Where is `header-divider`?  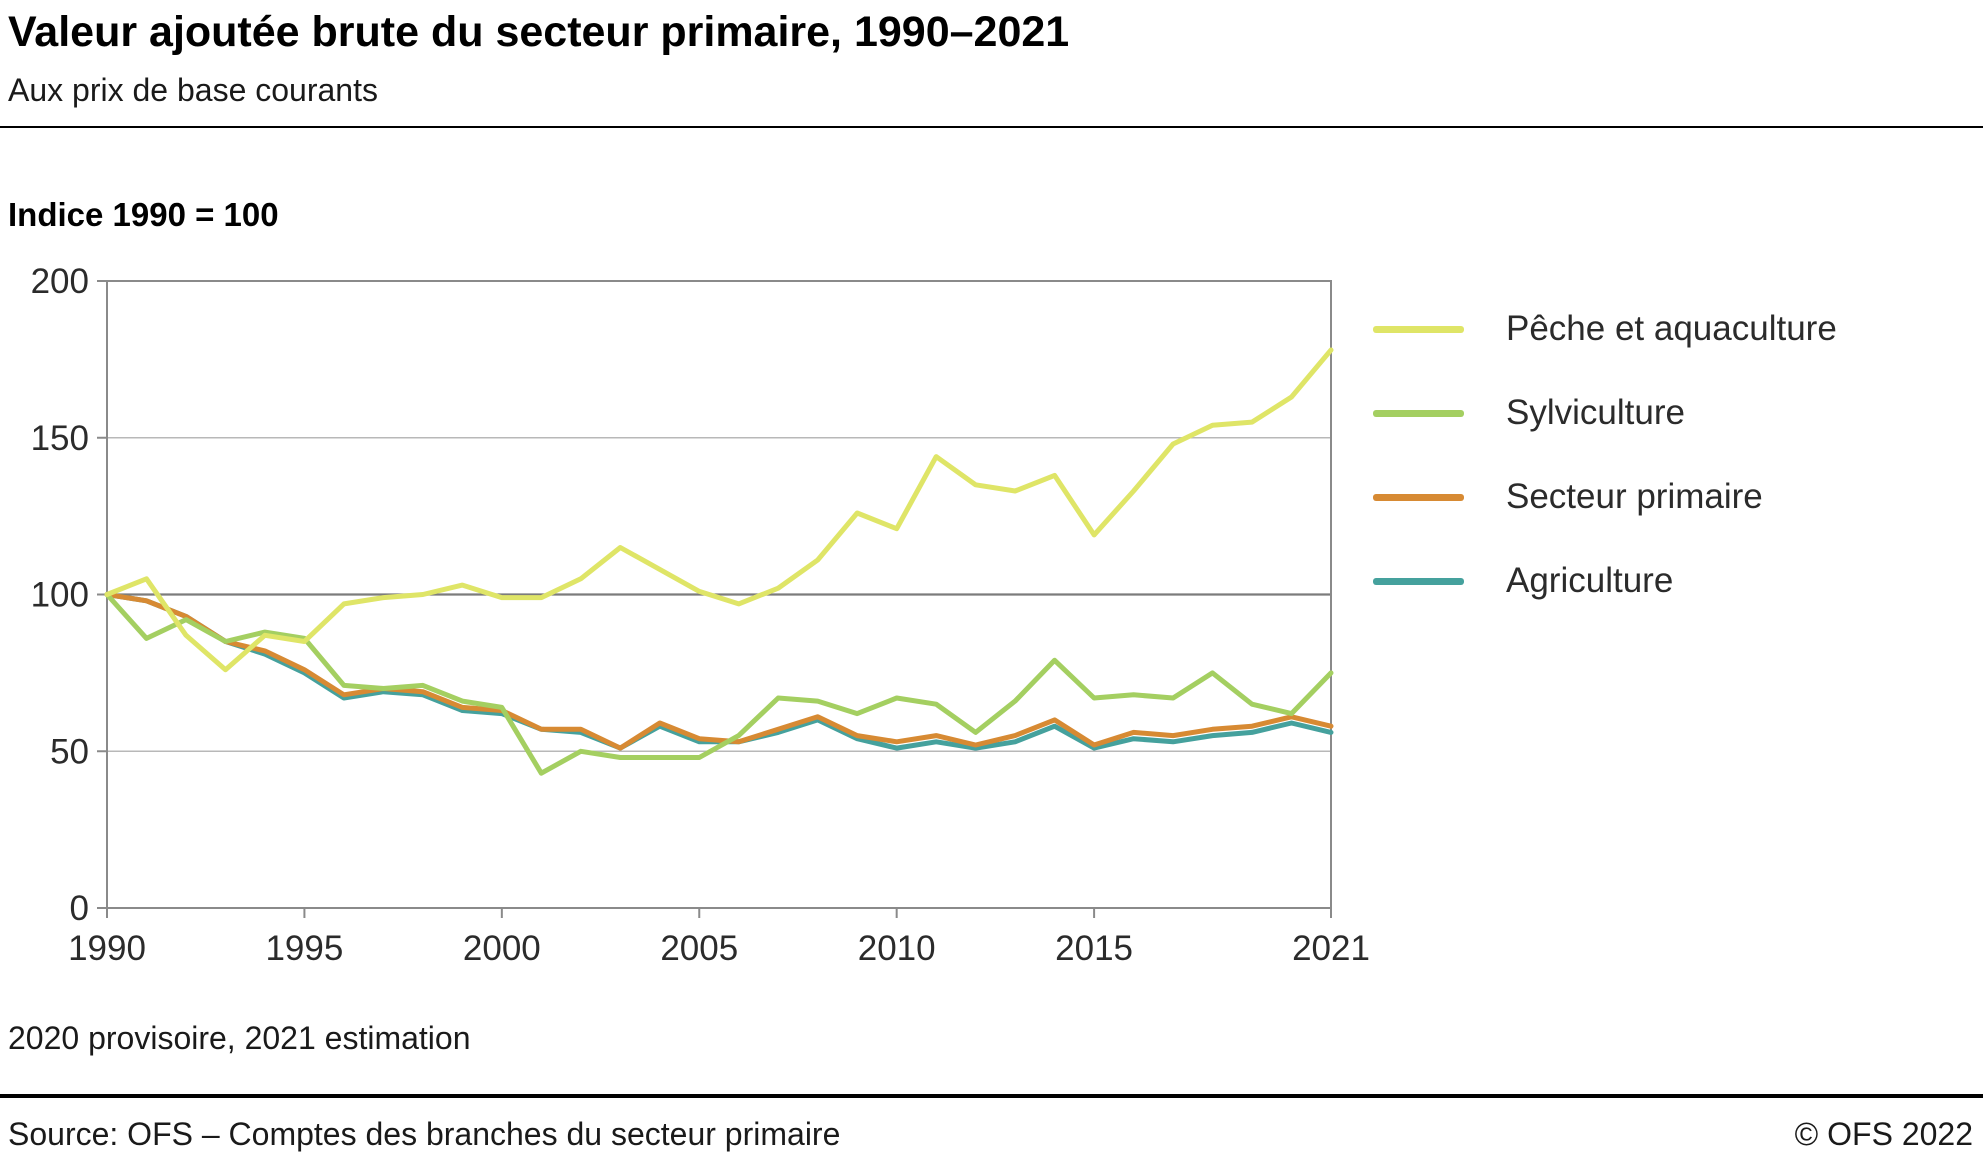 header-divider is located at coordinates (991, 127).